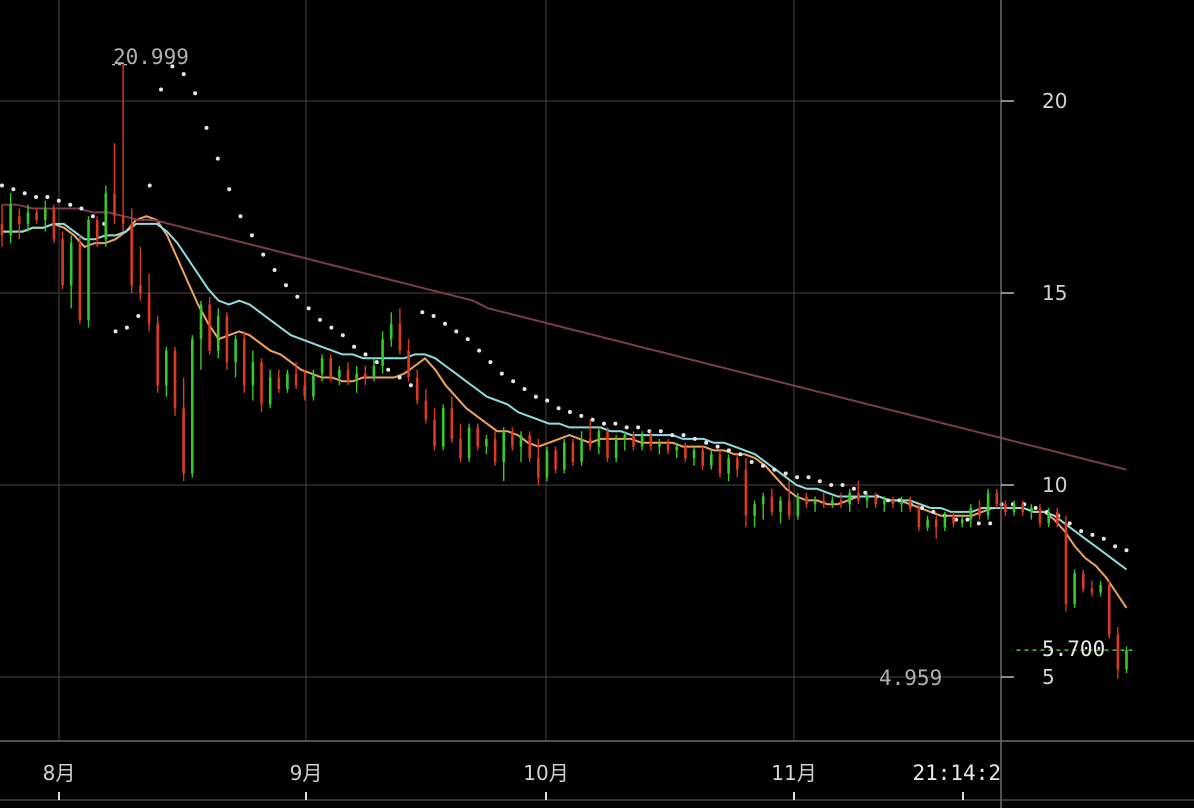 Image resolution: width=1194 pixels, height=808 pixels. I want to click on y-tick-label: 10, so click(1054, 485).